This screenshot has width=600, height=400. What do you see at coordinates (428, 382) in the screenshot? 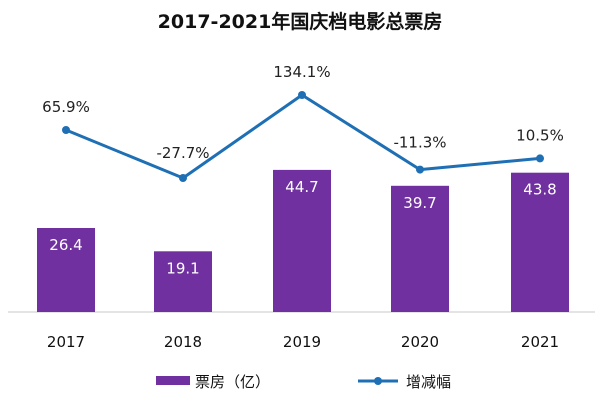
I see `legend-line-label: 增减幅` at bounding box center [428, 382].